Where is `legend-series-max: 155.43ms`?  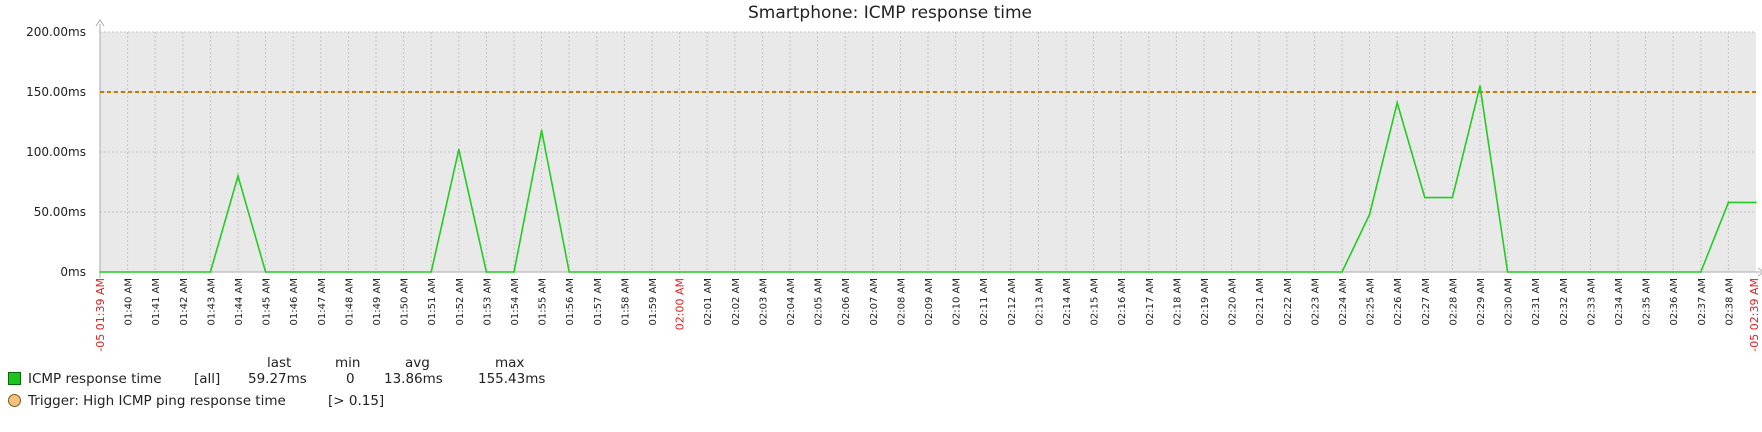
legend-series-max: 155.43ms is located at coordinates (512, 378).